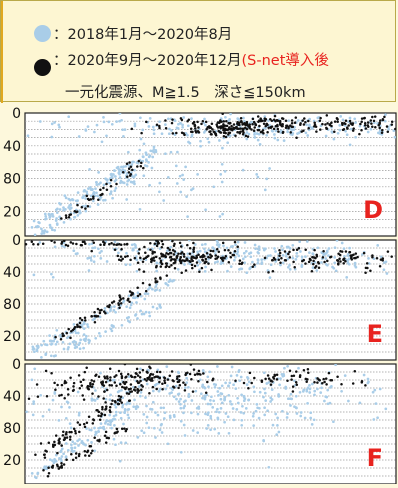 The image size is (398, 488). What do you see at coordinates (12, 147) in the screenshot?
I see `y-tick-label: 40` at bounding box center [12, 147].